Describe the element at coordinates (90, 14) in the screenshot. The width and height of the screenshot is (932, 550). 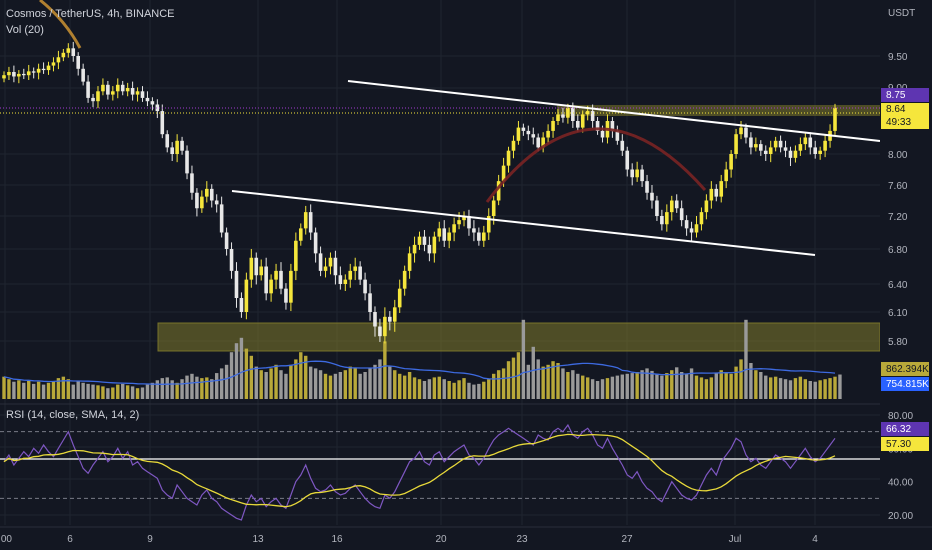
I see `symbol-title: Cosmos / TetherUS, 4h, BINANCE` at that location.